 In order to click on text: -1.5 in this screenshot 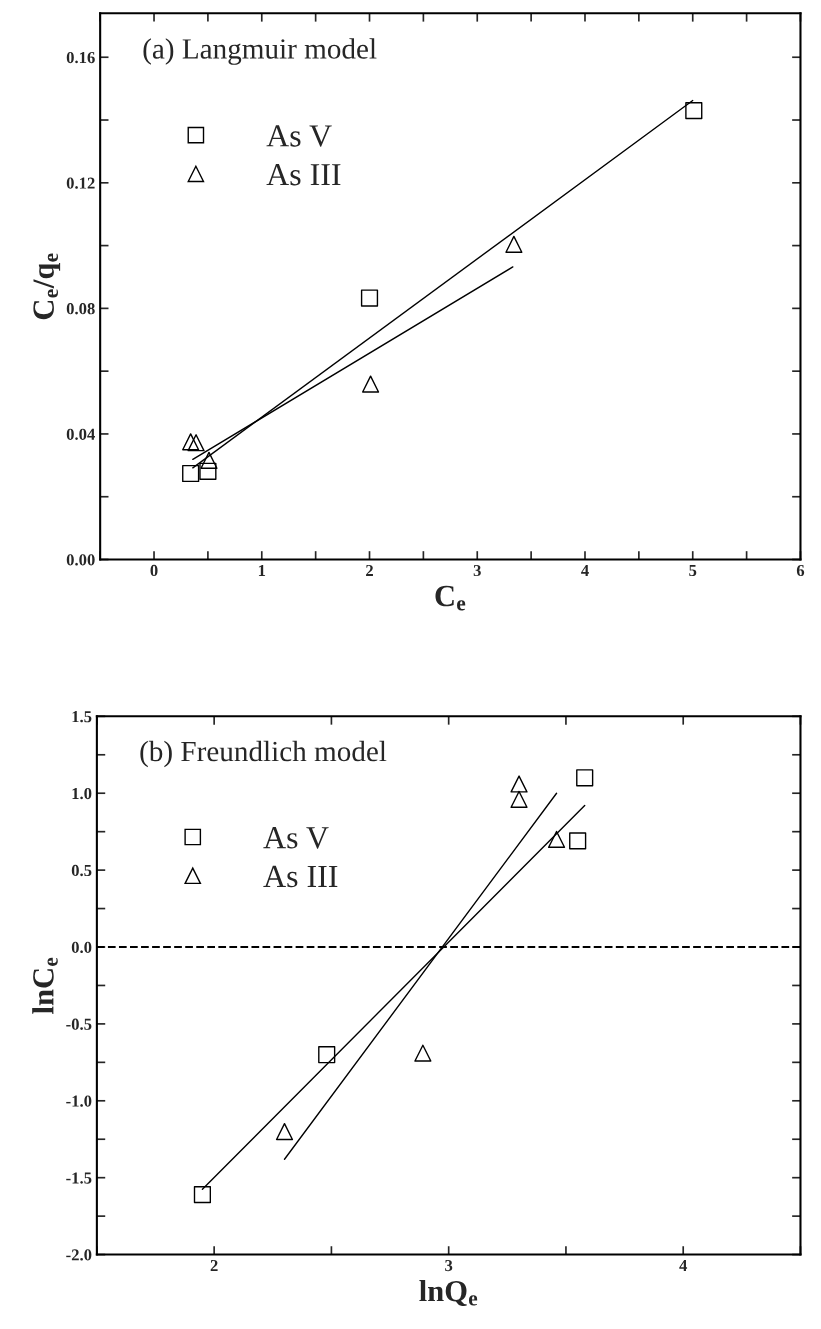, I will do `click(79, 1178)`.